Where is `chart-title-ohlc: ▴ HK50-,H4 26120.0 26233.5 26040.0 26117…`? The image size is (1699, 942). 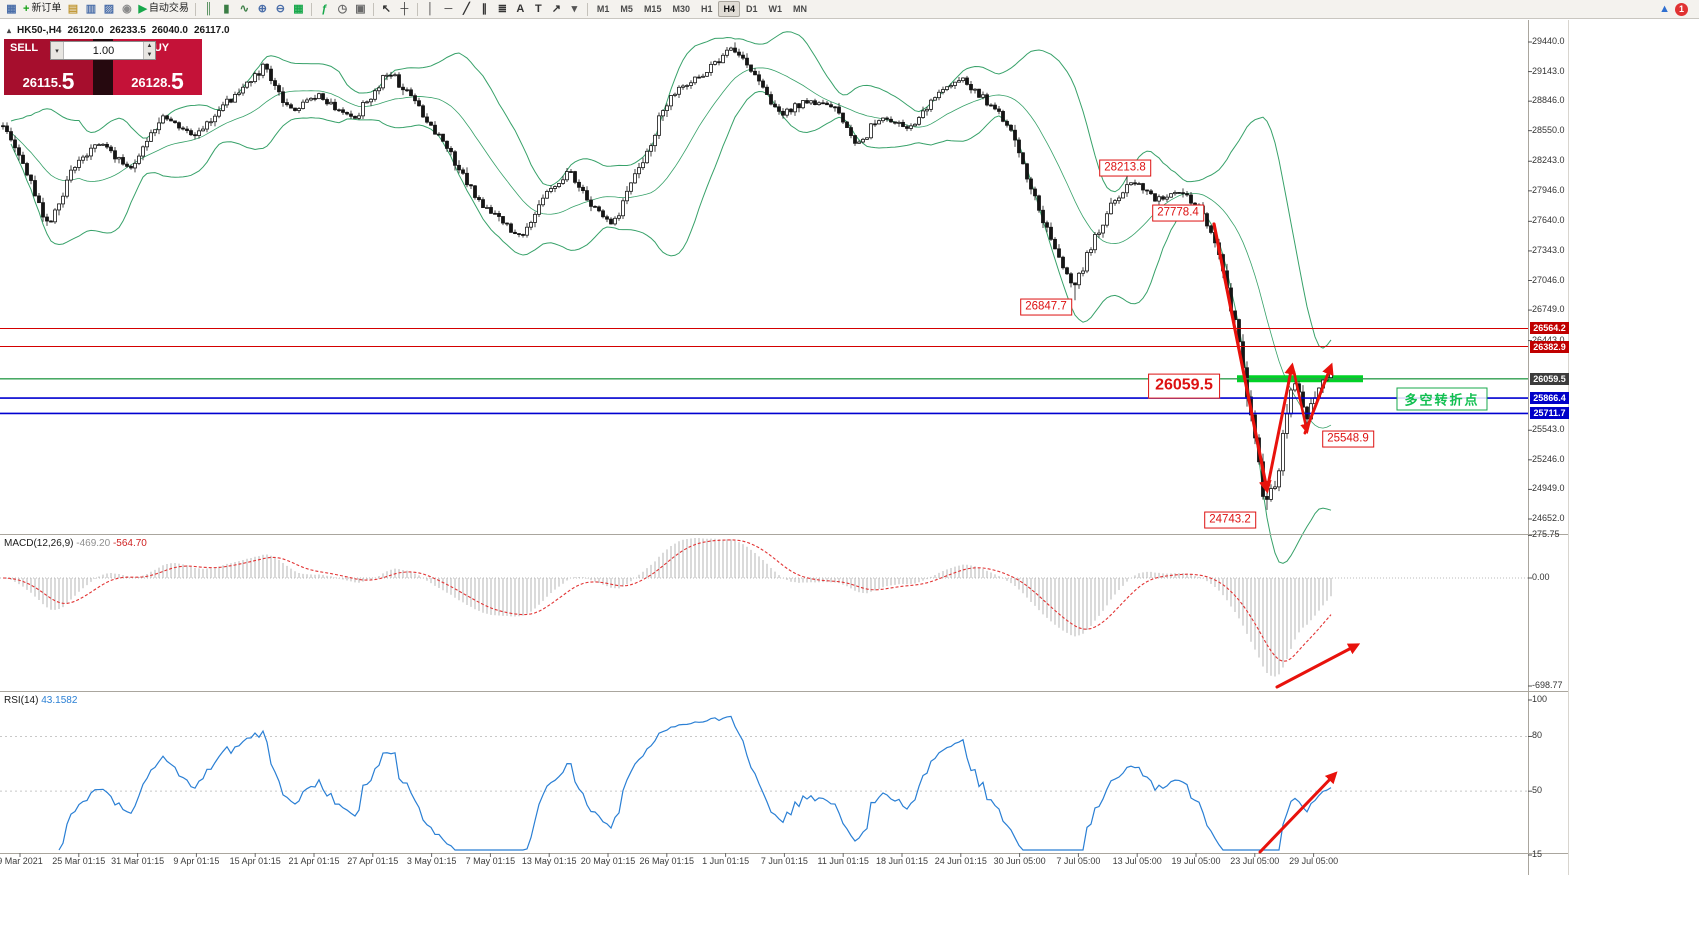 chart-title-ohlc: ▴ HK50-,H4 26120.0 26233.5 26040.0 26117… is located at coordinates (118, 30).